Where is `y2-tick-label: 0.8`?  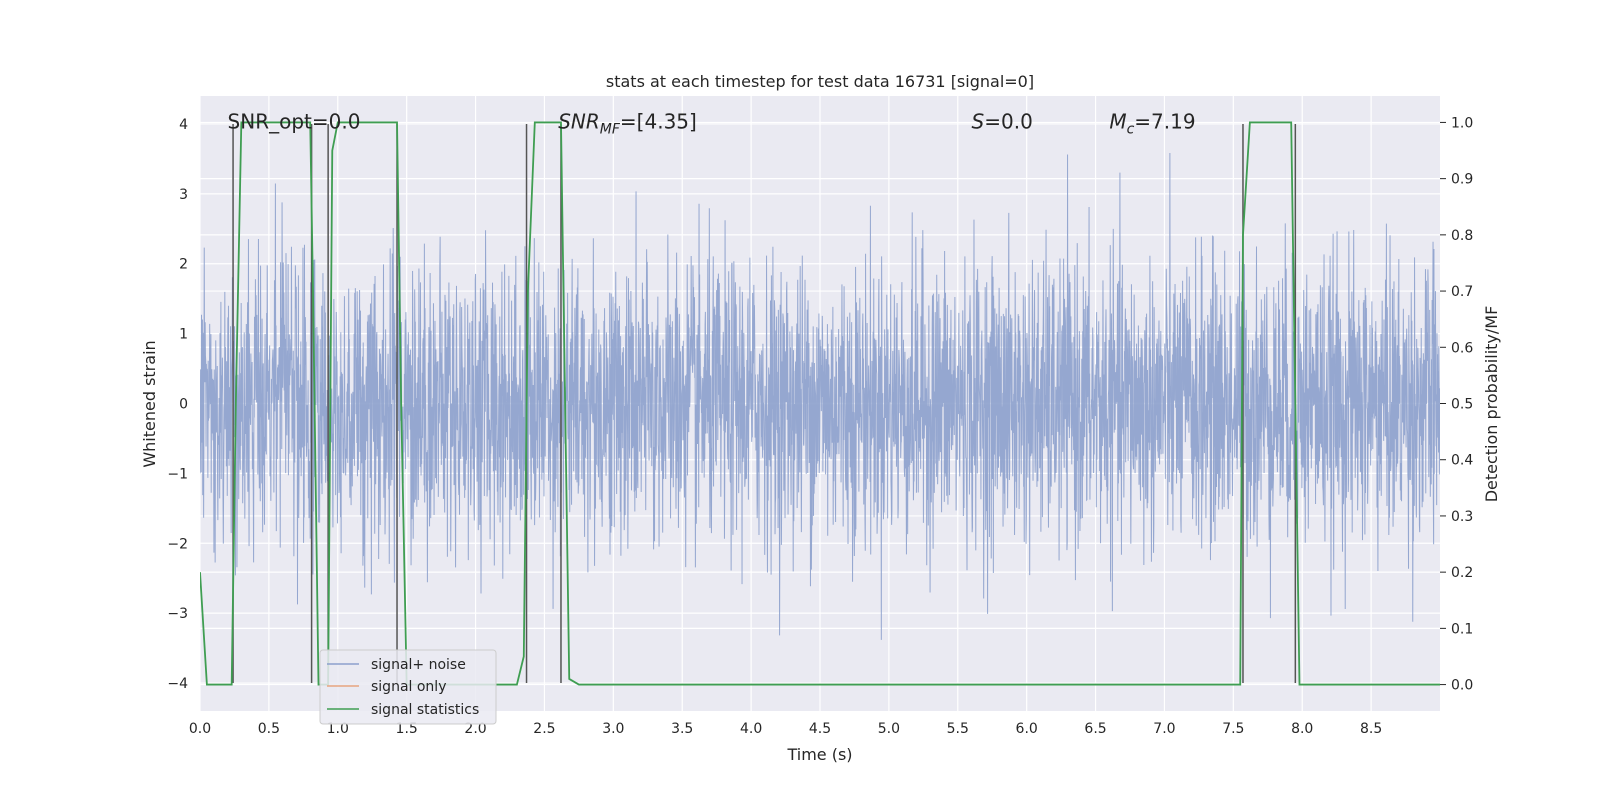 y2-tick-label: 0.8 is located at coordinates (1462, 236).